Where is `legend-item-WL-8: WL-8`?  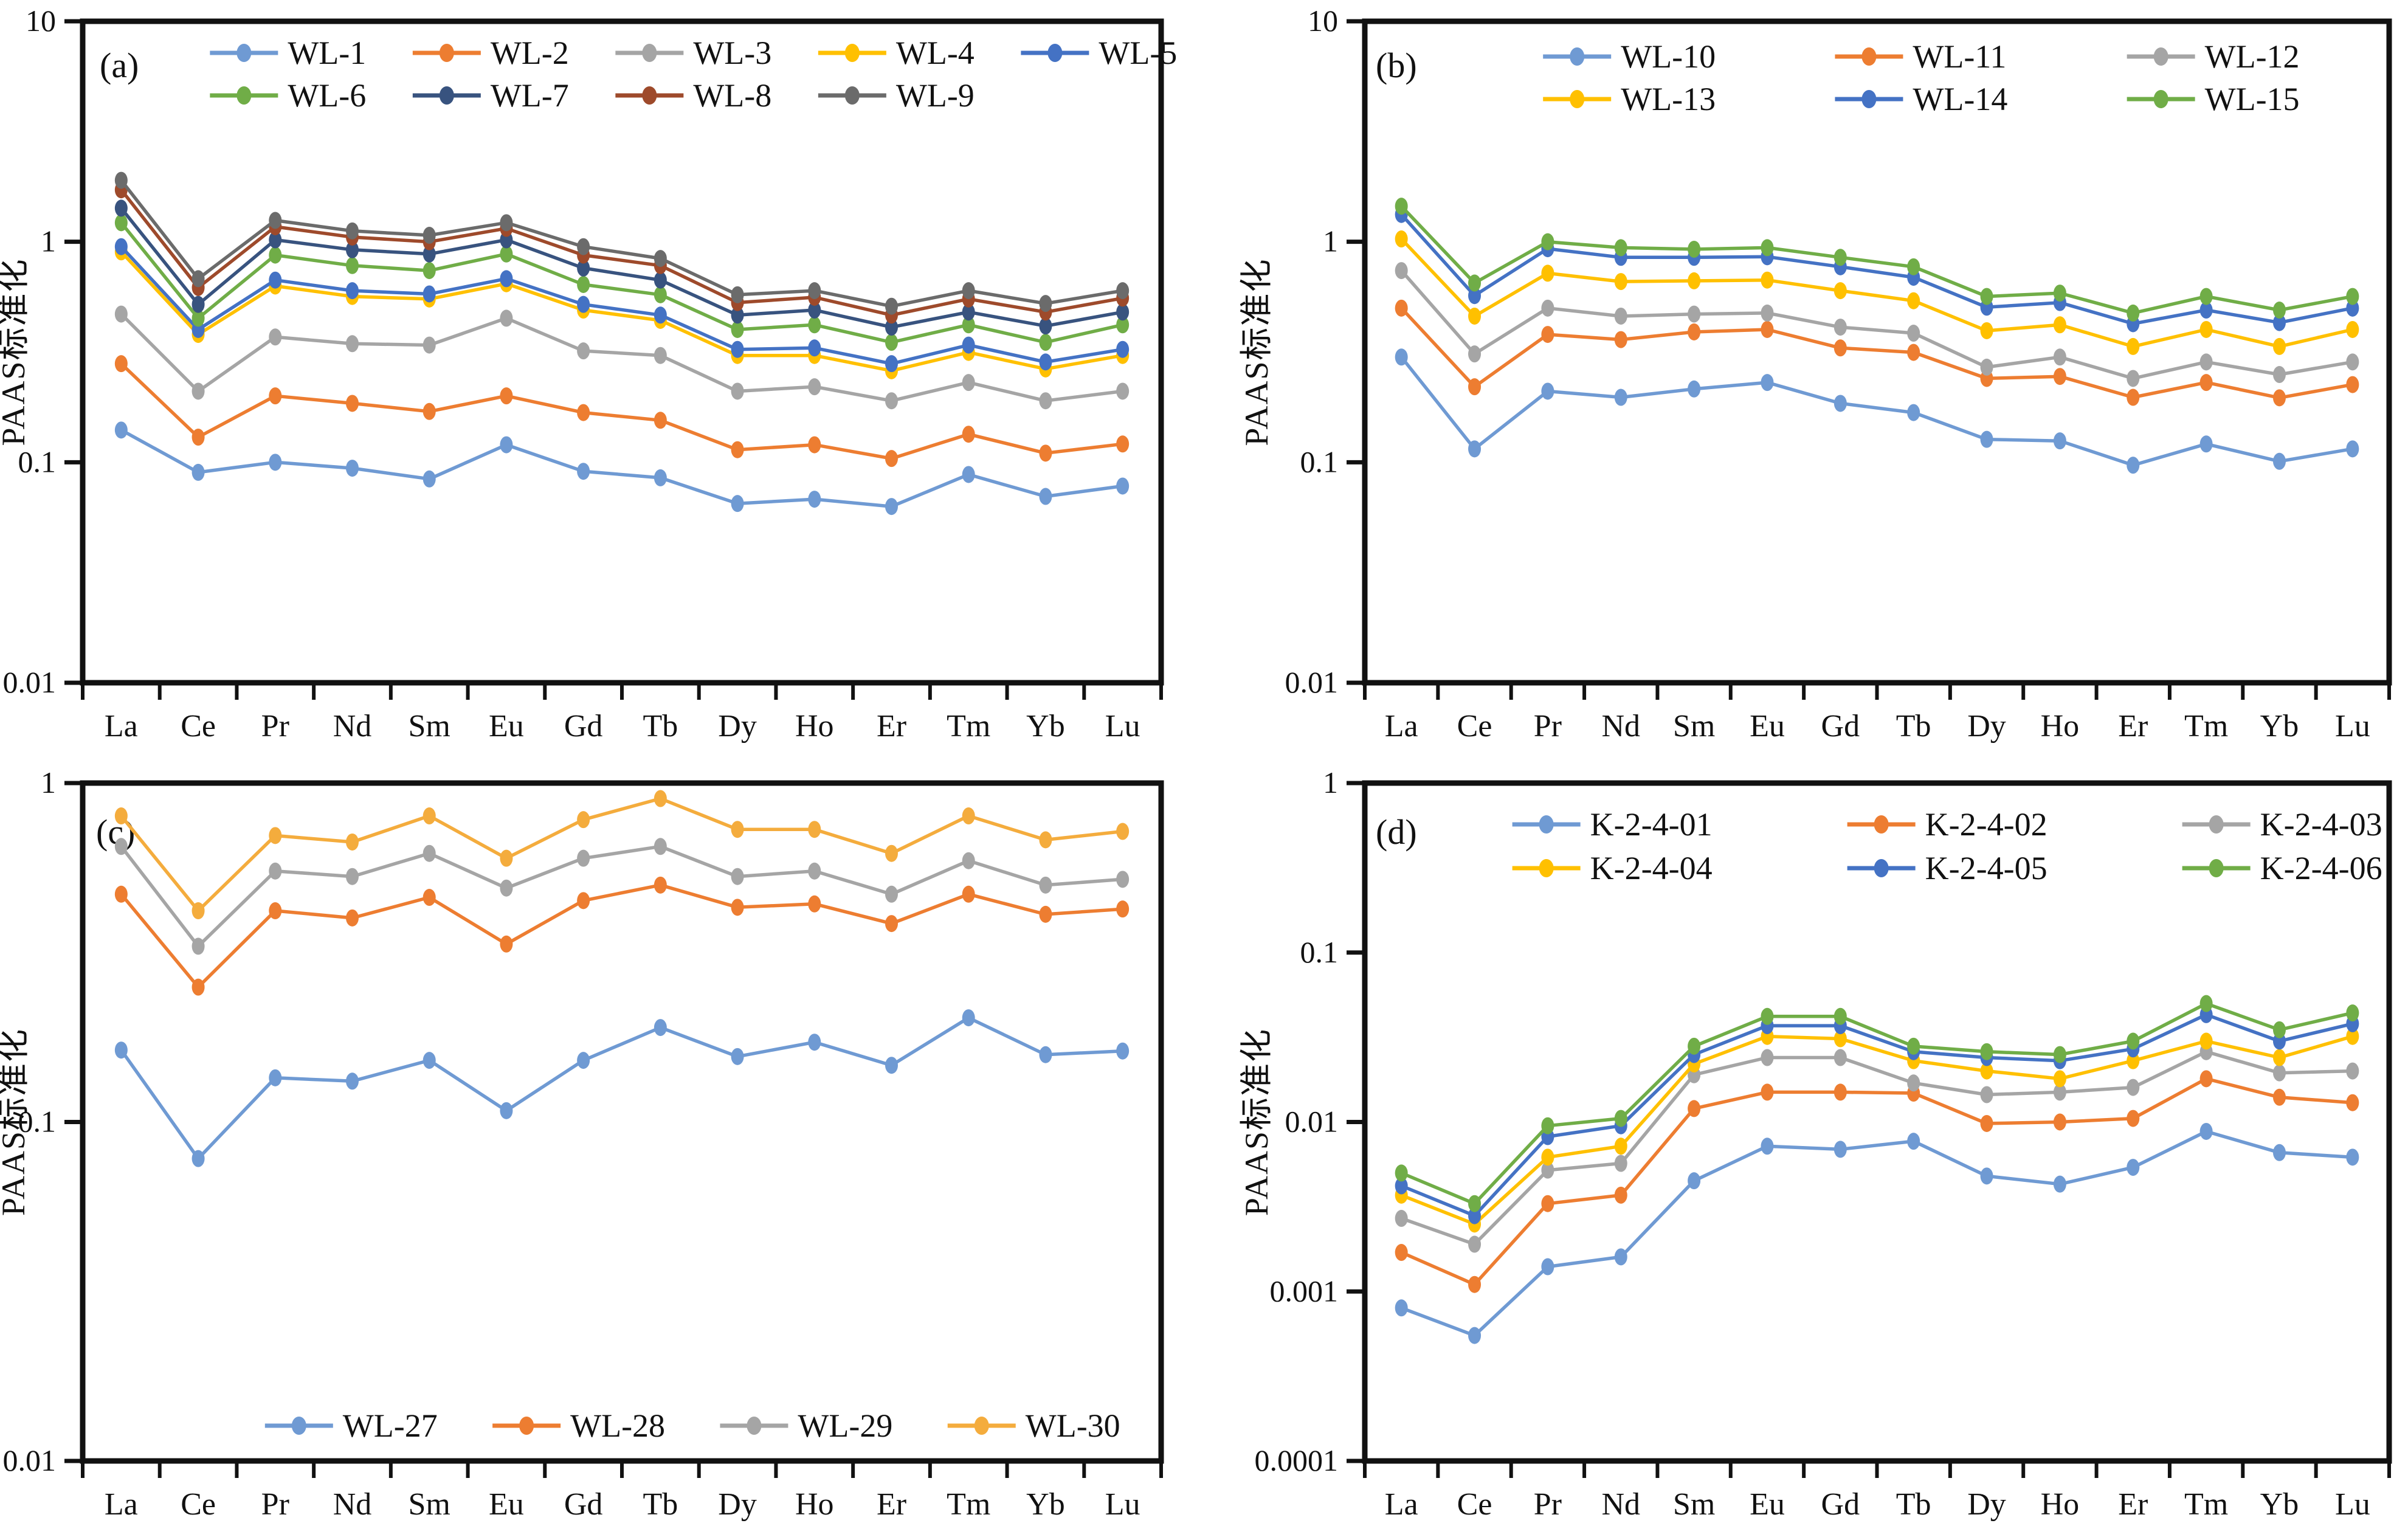 legend-item-WL-8: WL-8 is located at coordinates (693, 95).